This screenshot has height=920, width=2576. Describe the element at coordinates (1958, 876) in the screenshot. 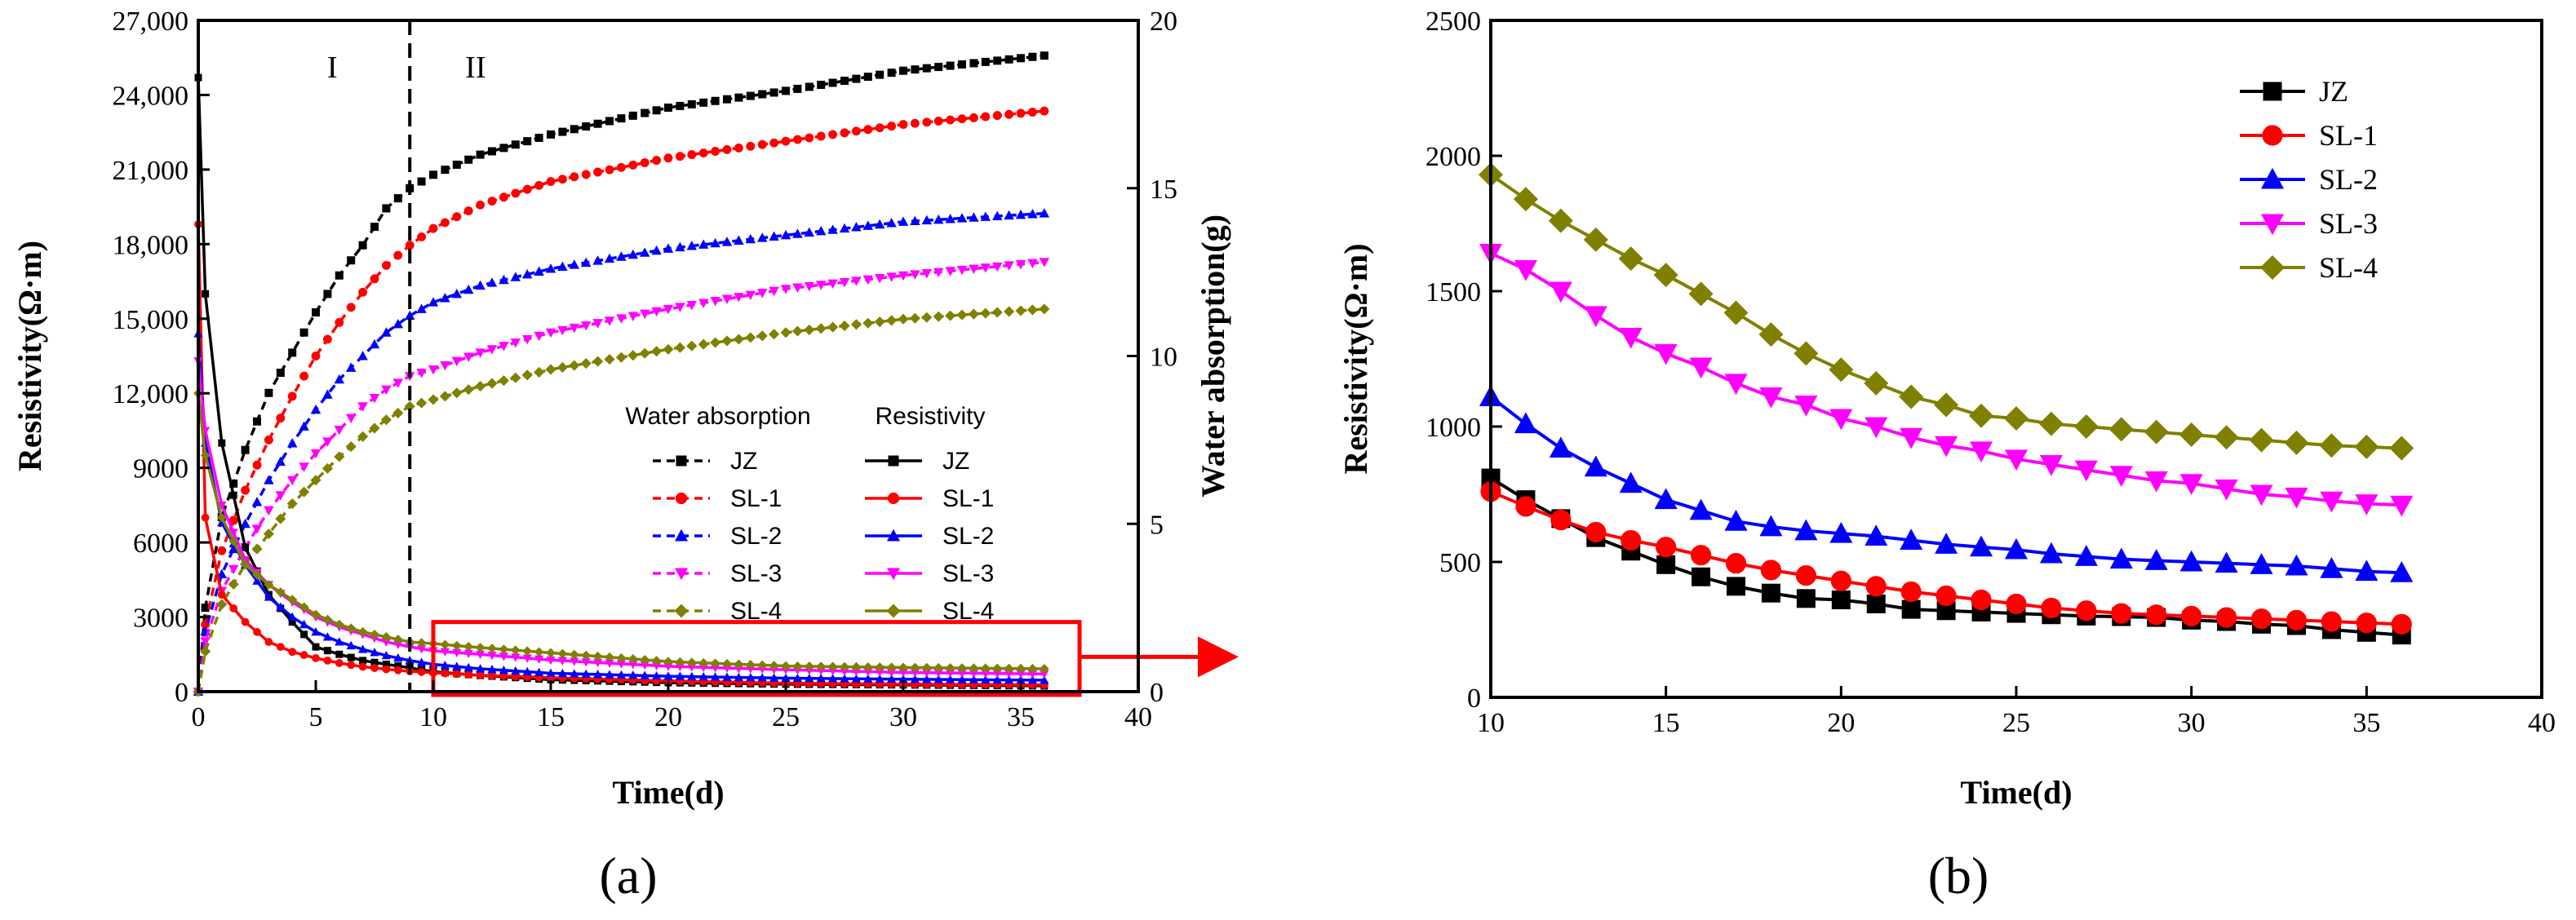

I see `panel-label-b: (b)` at that location.